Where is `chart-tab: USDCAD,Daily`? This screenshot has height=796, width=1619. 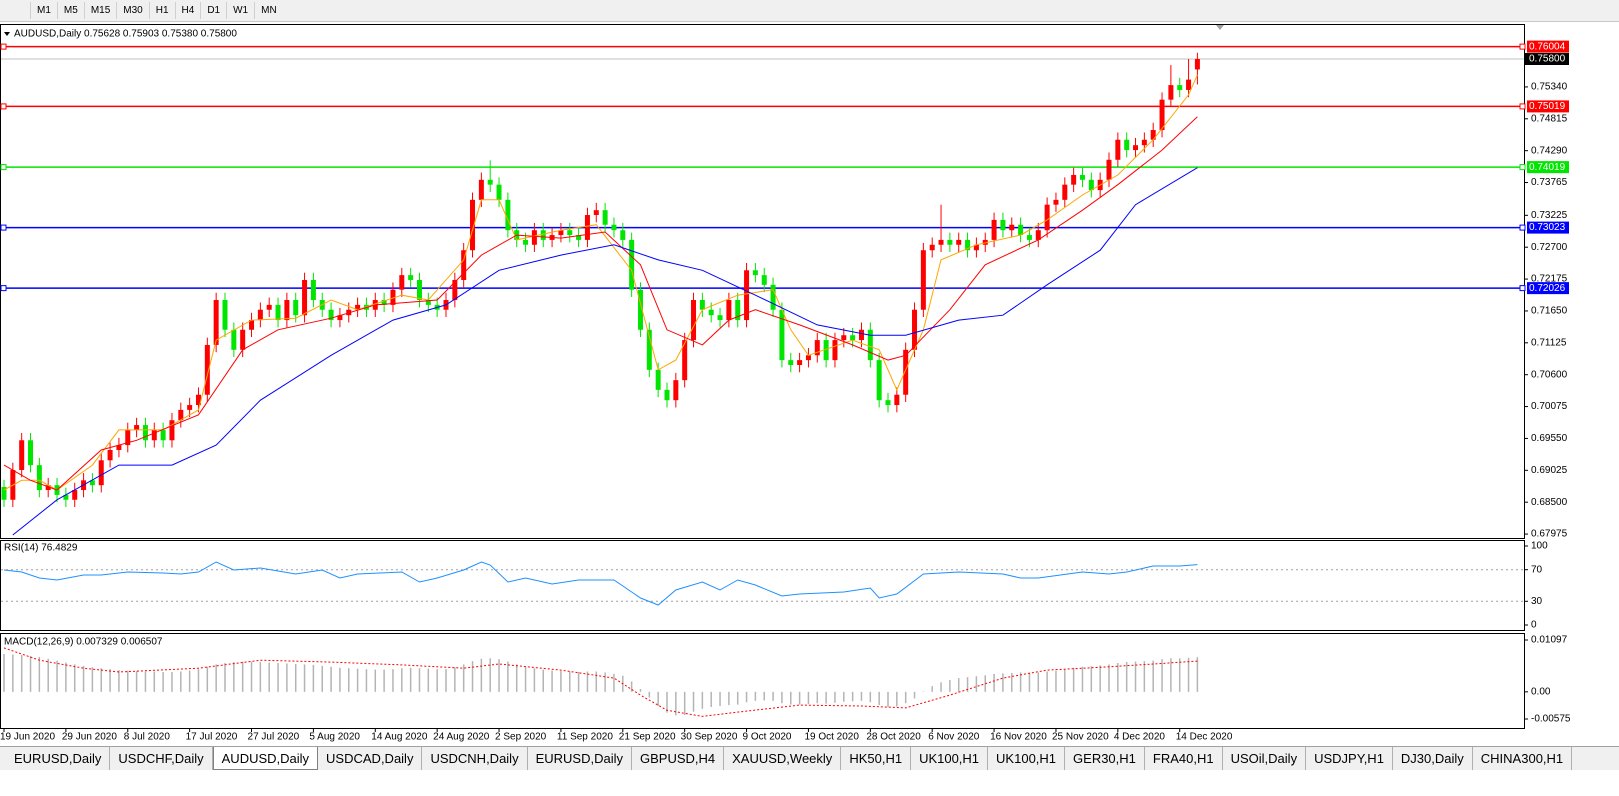 chart-tab: USDCAD,Daily is located at coordinates (370, 758).